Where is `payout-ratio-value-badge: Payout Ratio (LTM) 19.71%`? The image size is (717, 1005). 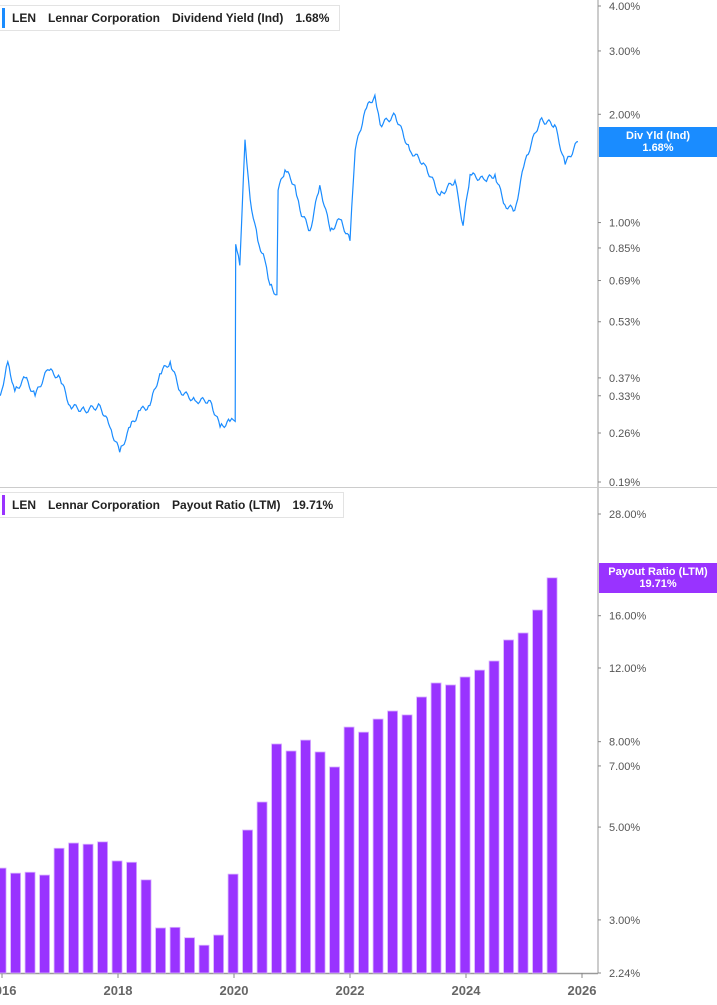
payout-ratio-value-badge: Payout Ratio (LTM) 19.71% is located at coordinates (658, 578).